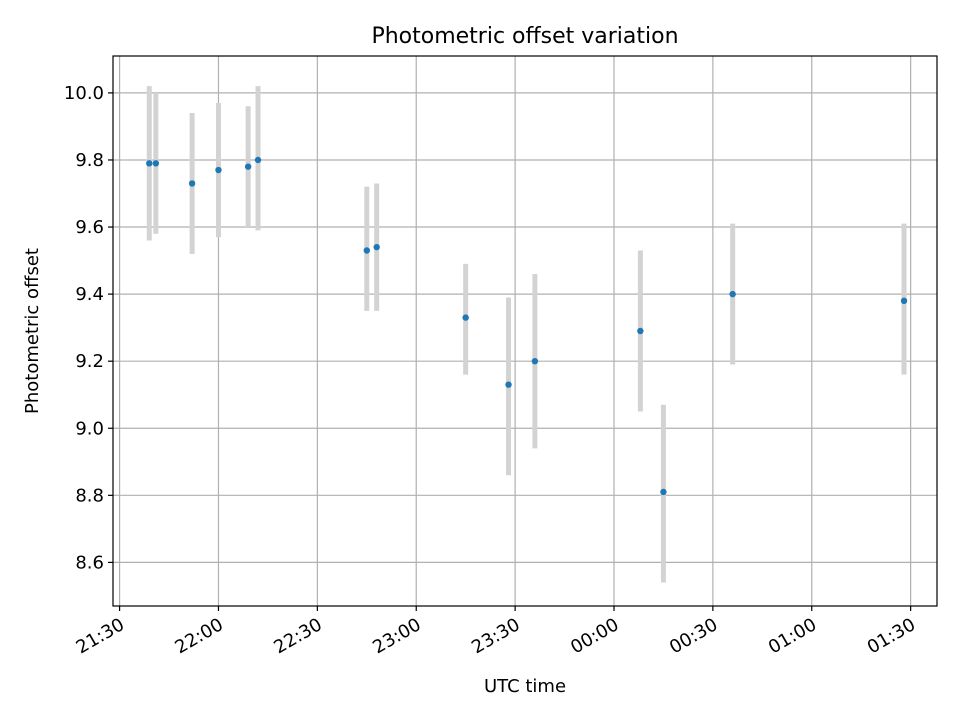 This screenshot has height=720, width=960. I want to click on y-axis-label: Photometric offset, so click(32, 331).